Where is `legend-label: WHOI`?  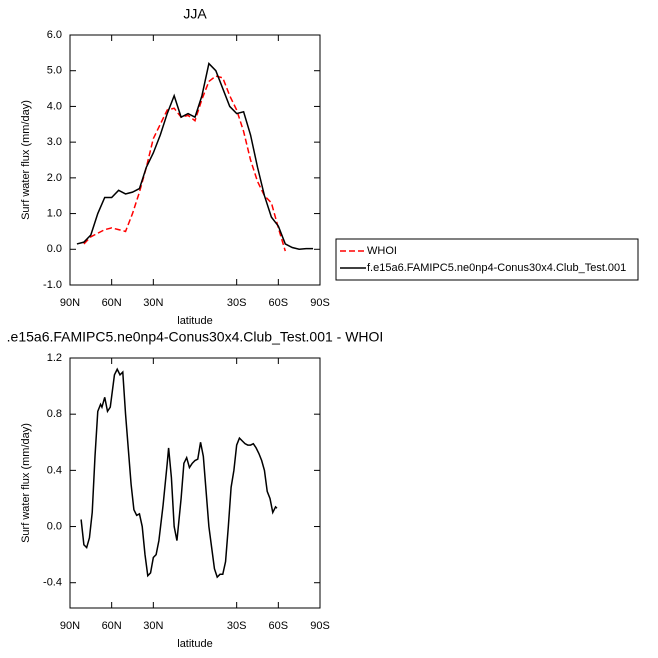
legend-label: WHOI is located at coordinates (382, 251).